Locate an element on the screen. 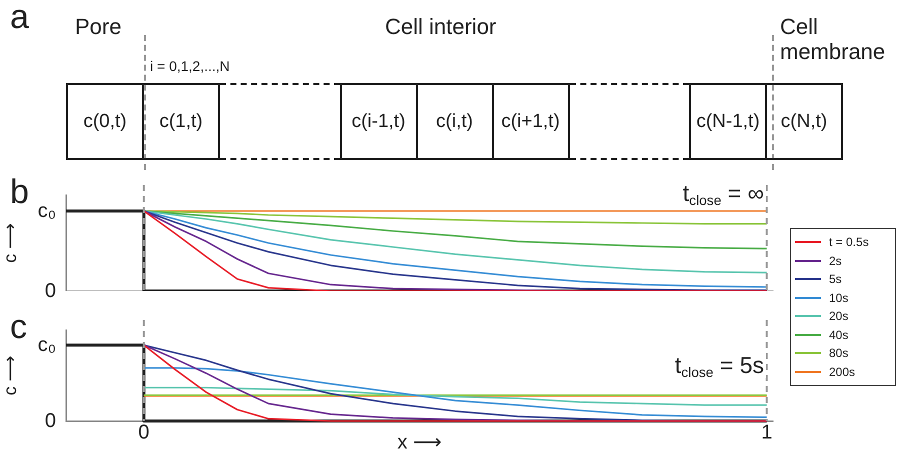  category-label: c(N-1,t) is located at coordinates (728, 121).